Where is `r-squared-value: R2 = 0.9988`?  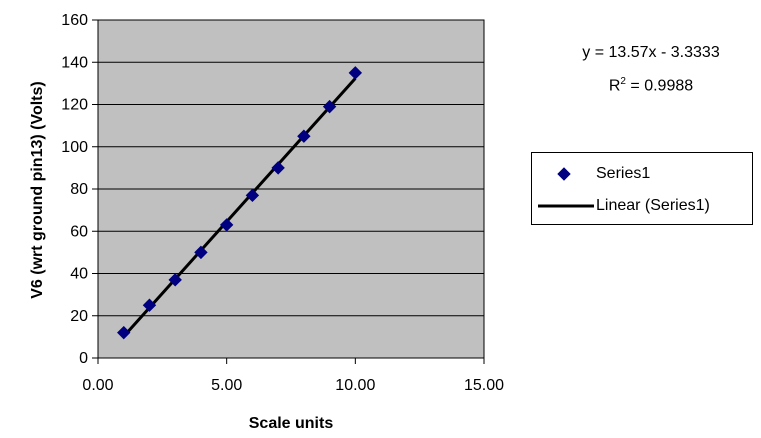 r-squared-value: R2 = 0.9988 is located at coordinates (651, 85).